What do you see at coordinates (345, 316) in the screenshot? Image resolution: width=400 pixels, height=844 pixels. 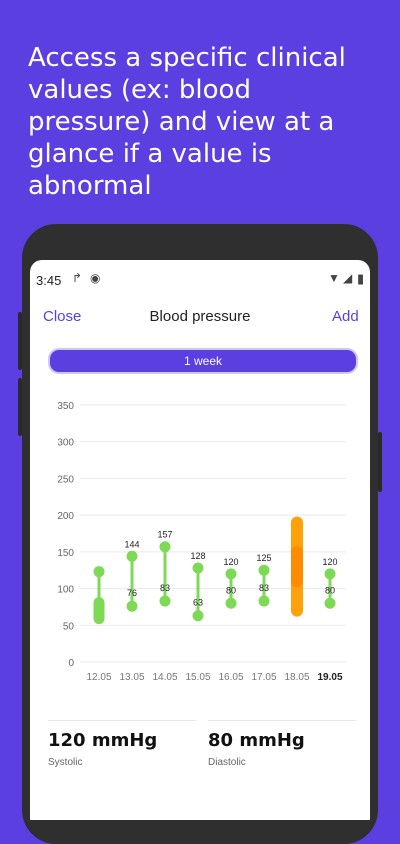 I see `add-button: Add` at bounding box center [345, 316].